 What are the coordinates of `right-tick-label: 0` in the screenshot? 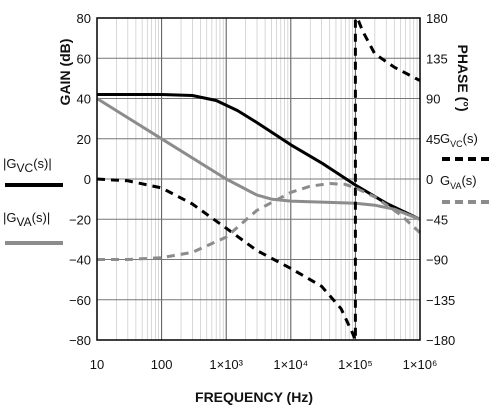 It's located at (429, 179).